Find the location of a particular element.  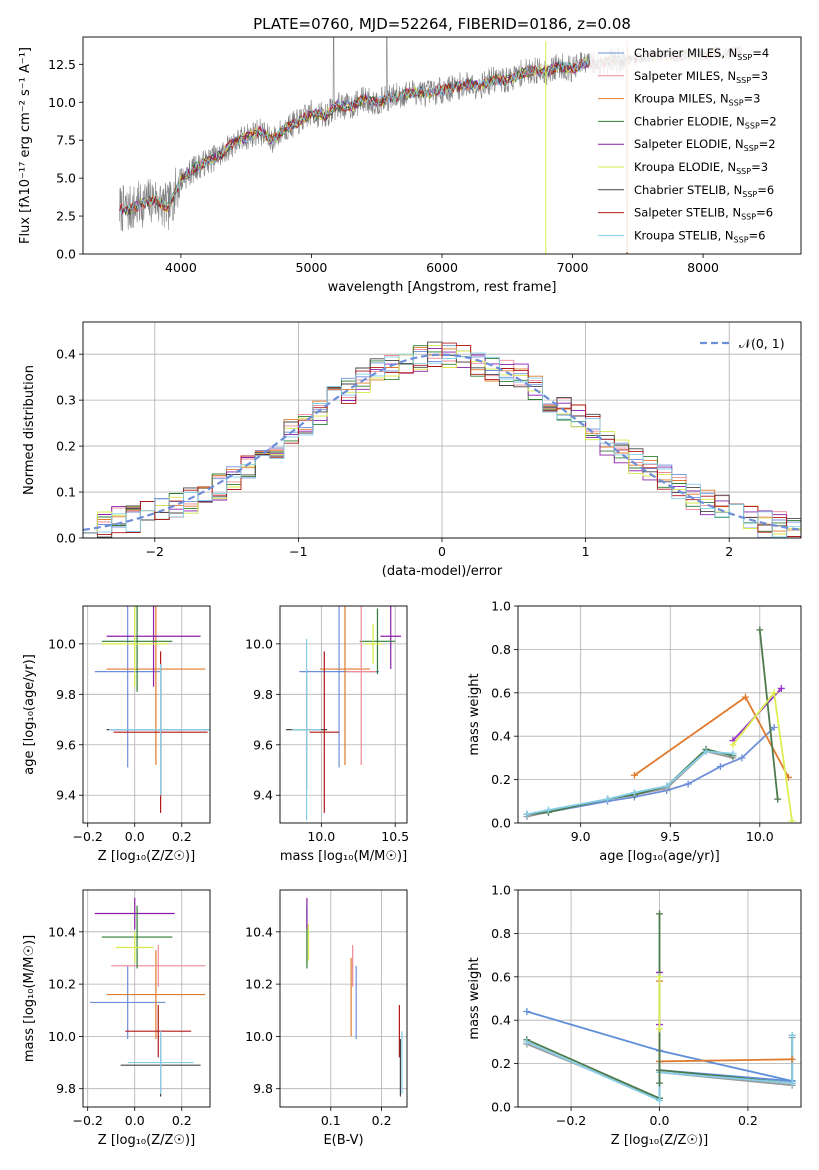

massweight-vs-Z-plot-area is located at coordinates (659, 1007).